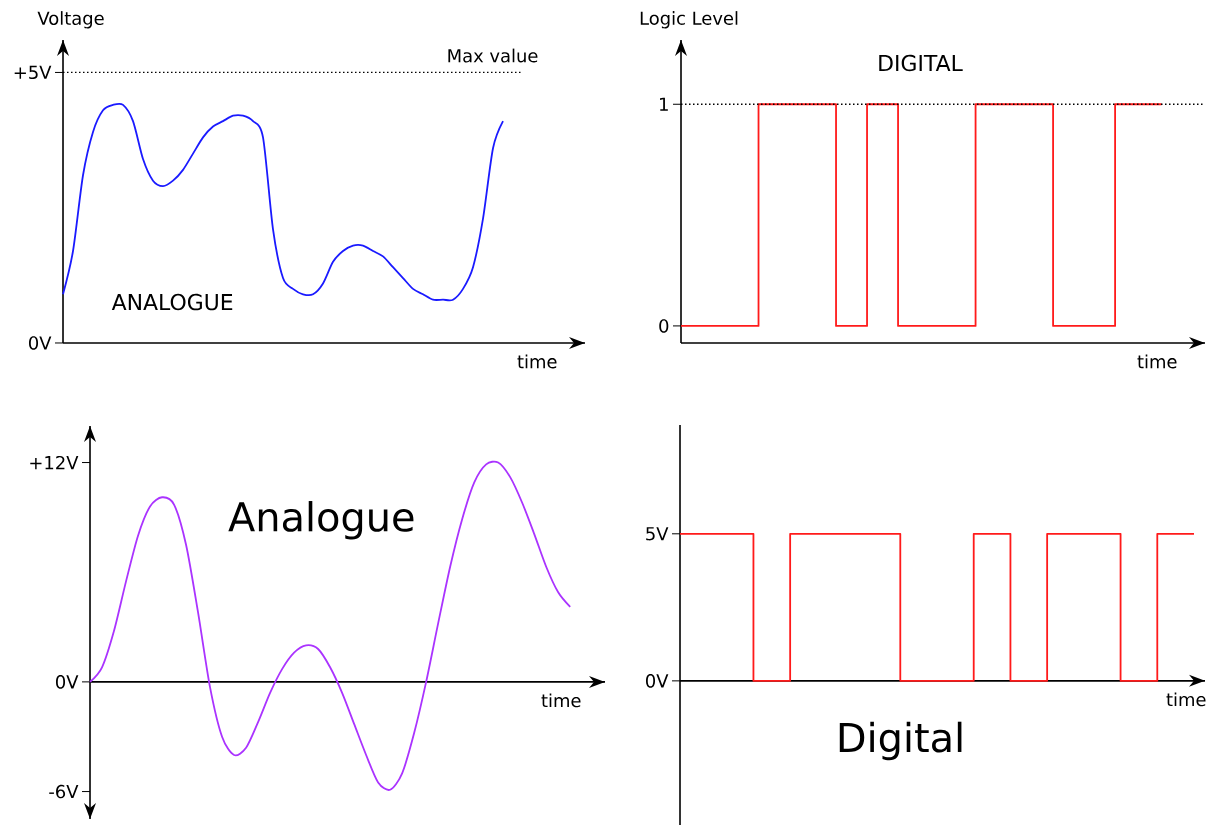 Image resolution: width=1217 pixels, height=826 pixels. What do you see at coordinates (657, 534) in the screenshot?
I see `y-tick-label: 5V` at bounding box center [657, 534].